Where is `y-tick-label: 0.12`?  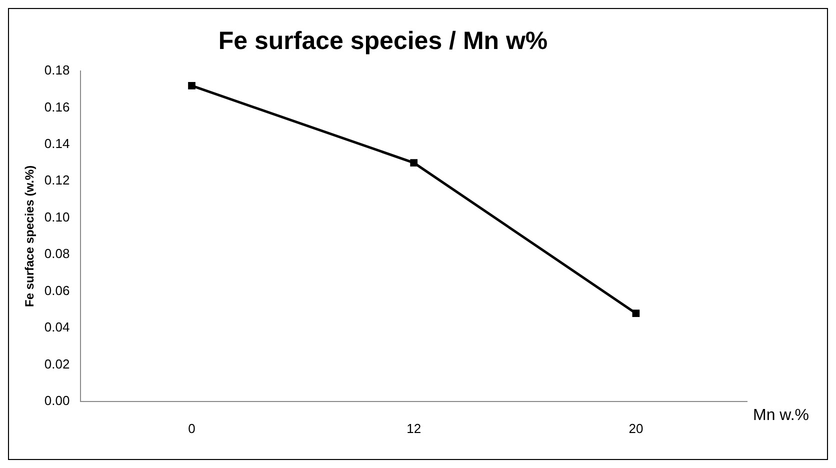
y-tick-label: 0.12 is located at coordinates (57, 180).